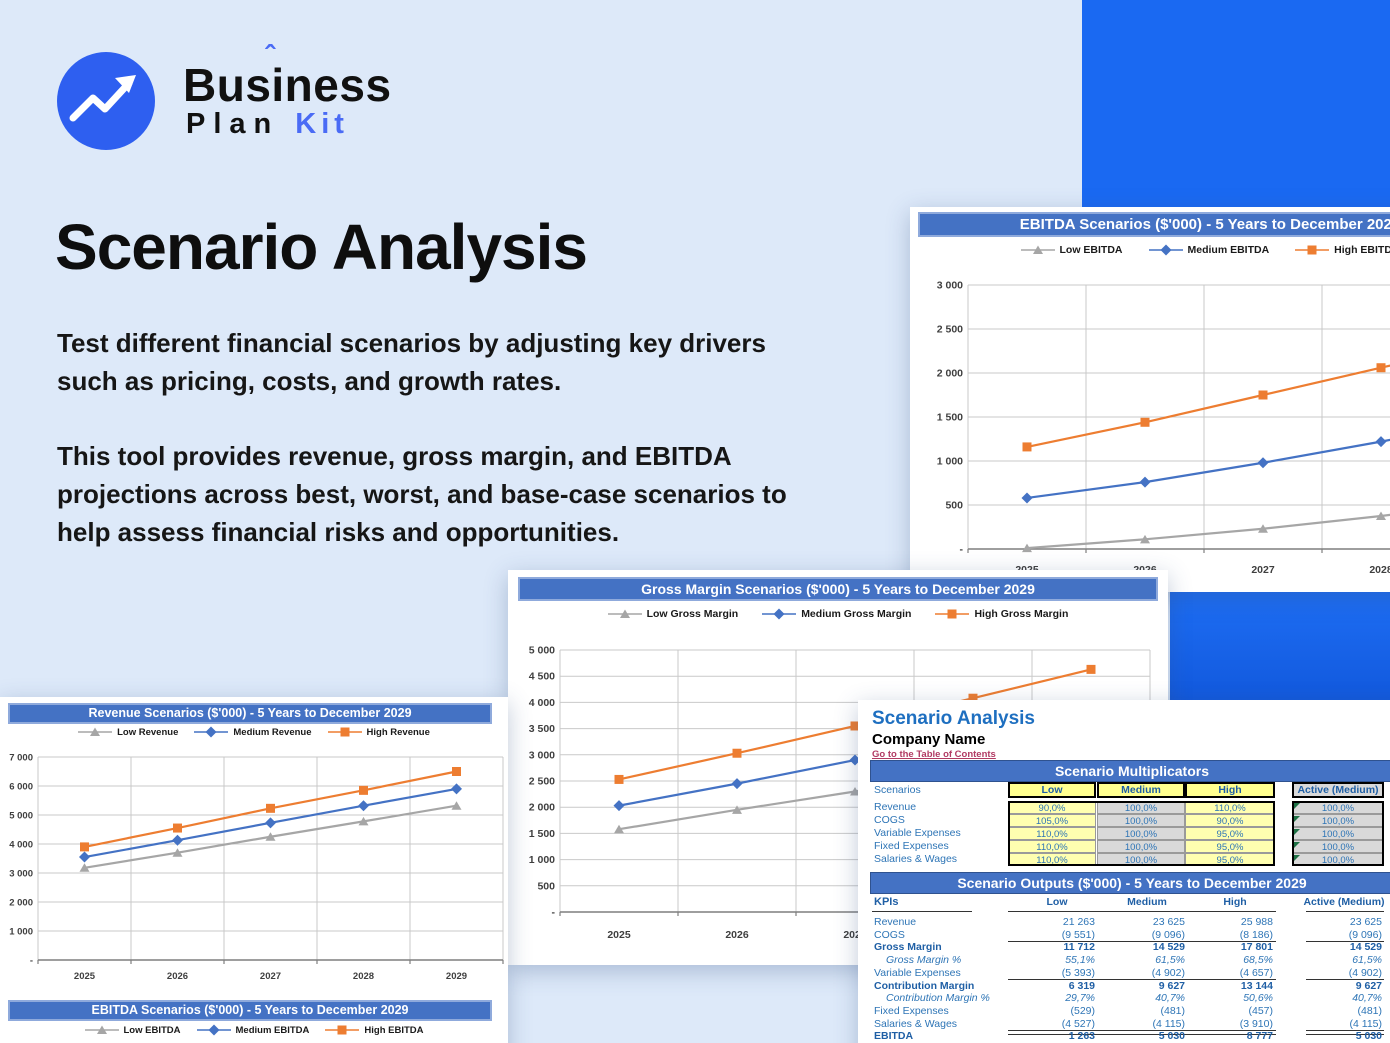  What do you see at coordinates (897, 790) in the screenshot?
I see `multiplicators-scenarios-label: Scenarios` at bounding box center [897, 790].